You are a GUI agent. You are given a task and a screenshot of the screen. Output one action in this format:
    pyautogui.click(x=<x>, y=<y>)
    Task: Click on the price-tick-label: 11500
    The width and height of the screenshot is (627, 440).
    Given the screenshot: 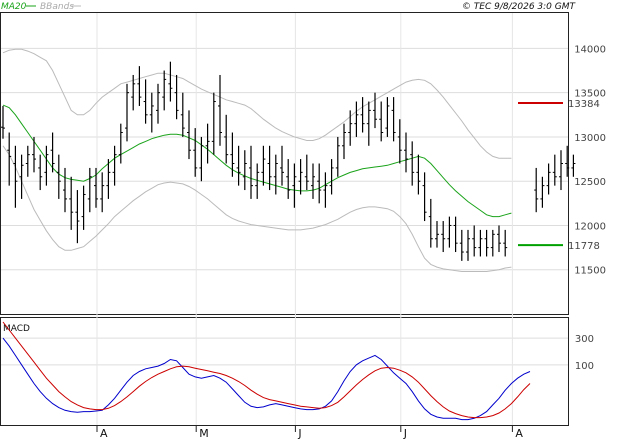 What is the action you would take?
    pyautogui.click(x=590, y=271)
    